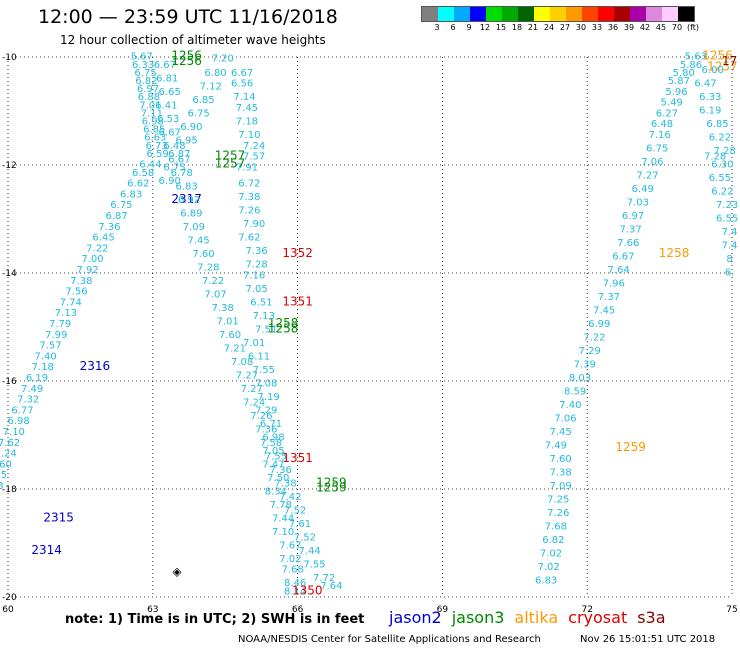 The width and height of the screenshot is (740, 650). What do you see at coordinates (46, 550) in the screenshot?
I see `pass-time-label: 2314` at bounding box center [46, 550].